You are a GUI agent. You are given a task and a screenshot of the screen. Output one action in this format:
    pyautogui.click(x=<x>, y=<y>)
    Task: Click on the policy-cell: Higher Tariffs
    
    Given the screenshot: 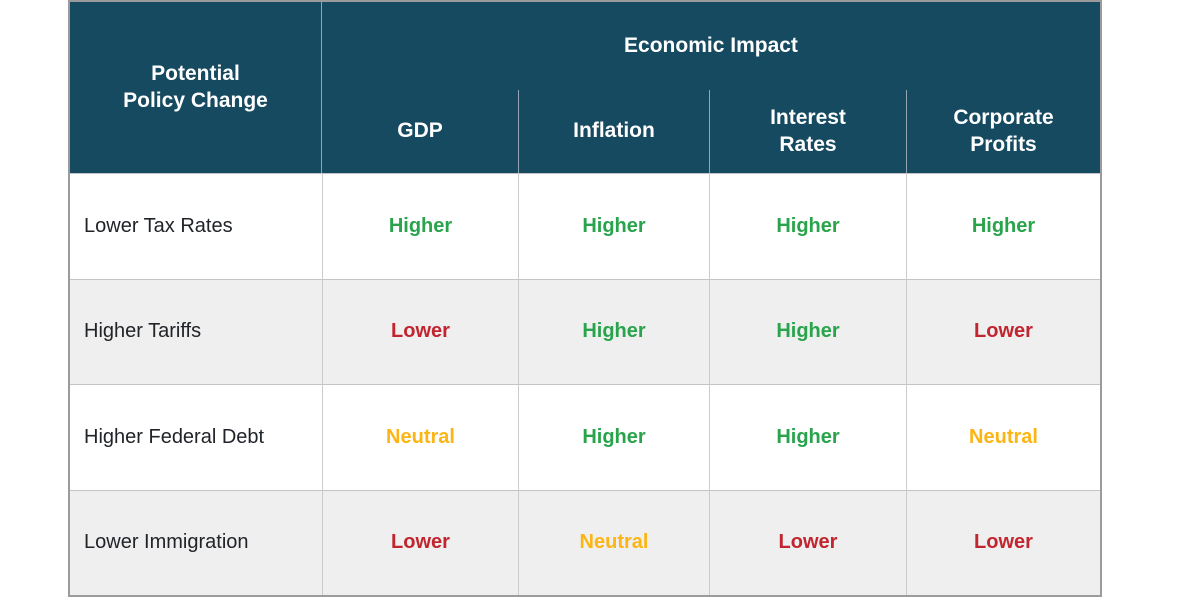 What is the action you would take?
    pyautogui.click(x=196, y=331)
    